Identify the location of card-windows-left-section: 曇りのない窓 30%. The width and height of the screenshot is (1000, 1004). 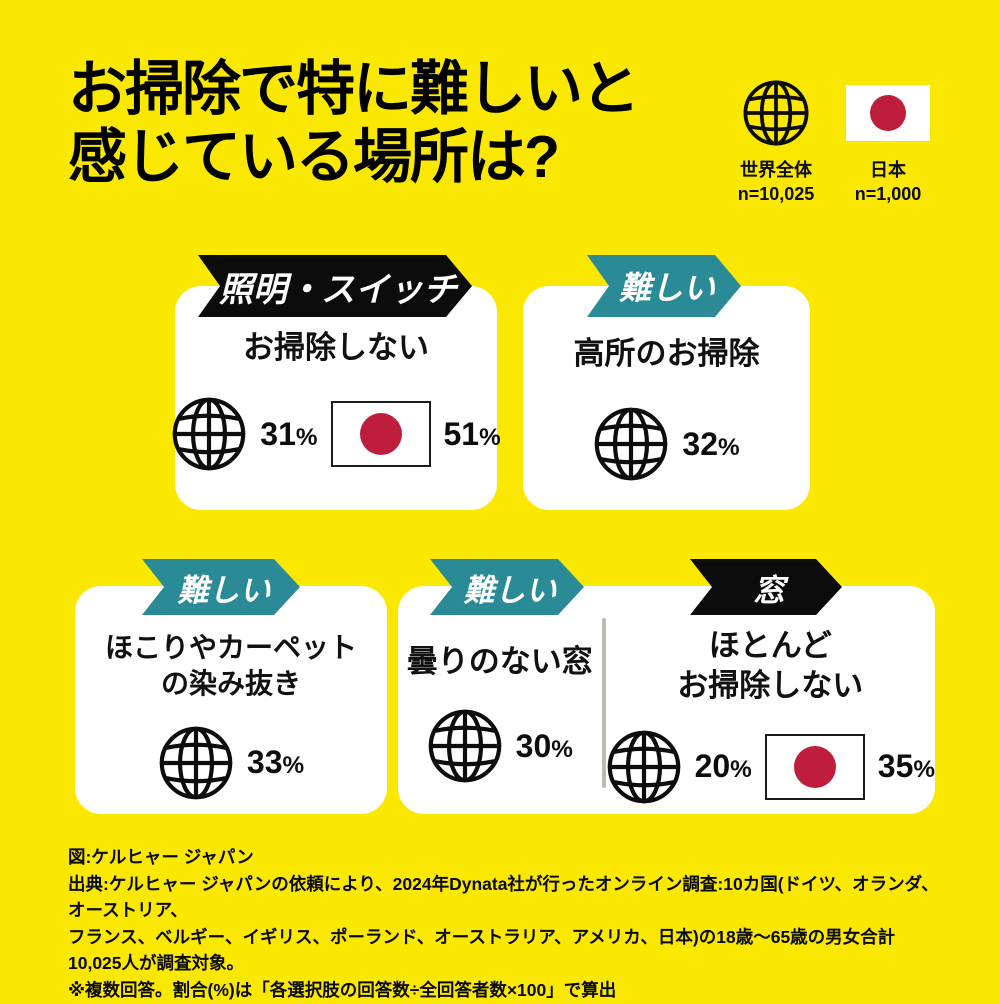
(500, 700).